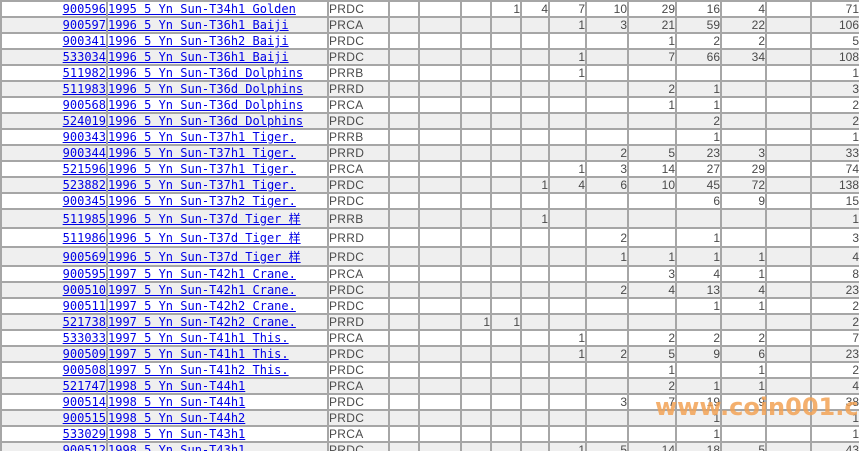 This screenshot has width=859, height=451. I want to click on total-count-cell: 74, so click(834, 169).